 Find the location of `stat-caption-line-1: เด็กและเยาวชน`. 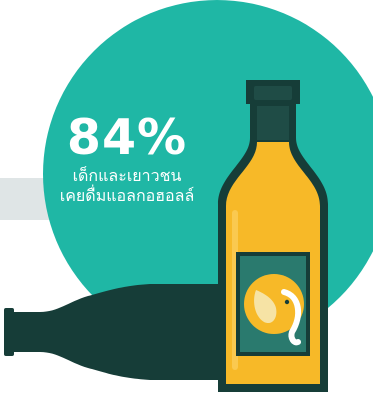

stat-caption-line-1: เด็กและเยาวชน is located at coordinates (127, 175).